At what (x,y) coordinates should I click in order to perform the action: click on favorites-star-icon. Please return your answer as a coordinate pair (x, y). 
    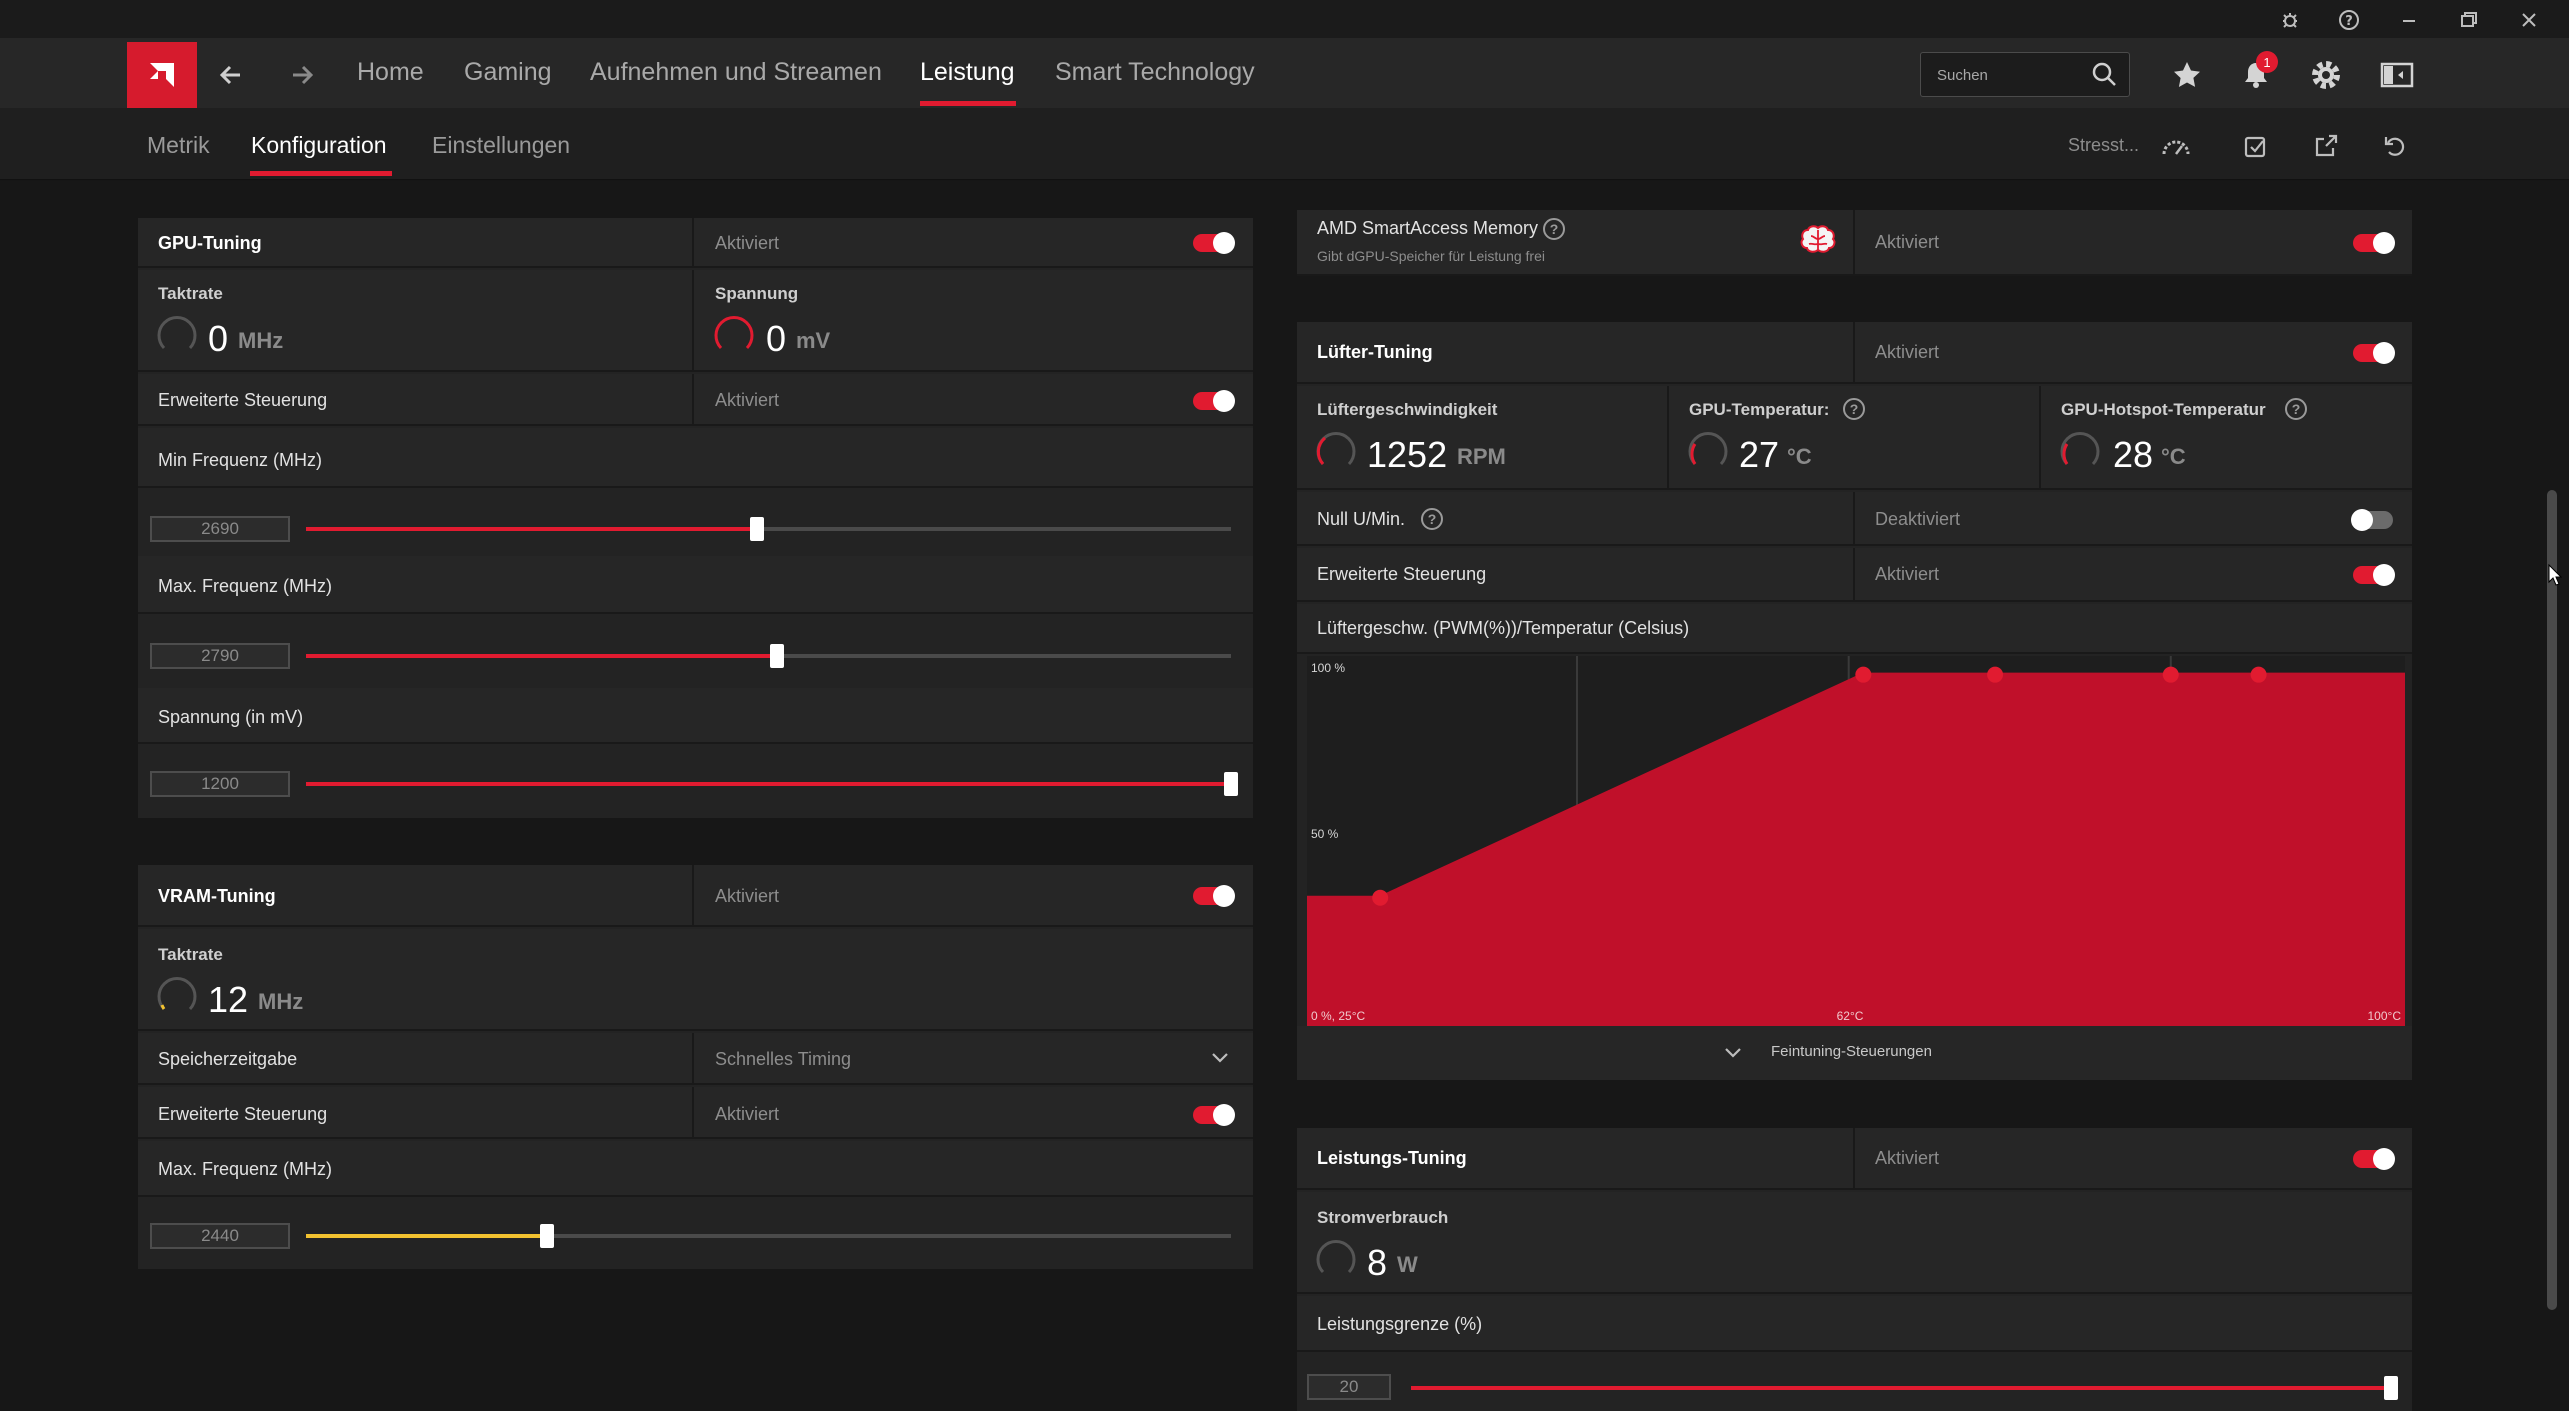
    Looking at the image, I should click on (2187, 75).